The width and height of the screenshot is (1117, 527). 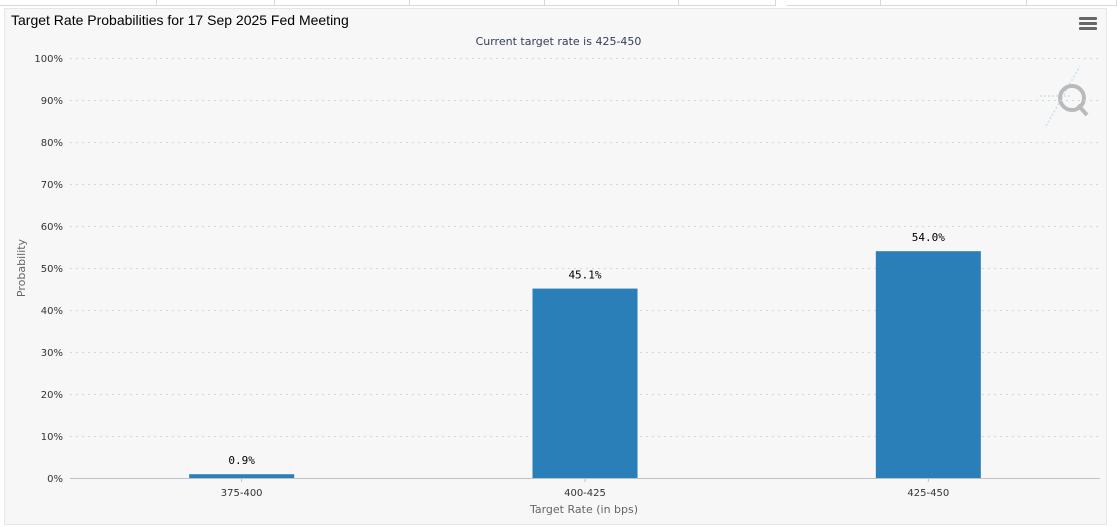 What do you see at coordinates (52, 227) in the screenshot?
I see `y-tick-label: 60%` at bounding box center [52, 227].